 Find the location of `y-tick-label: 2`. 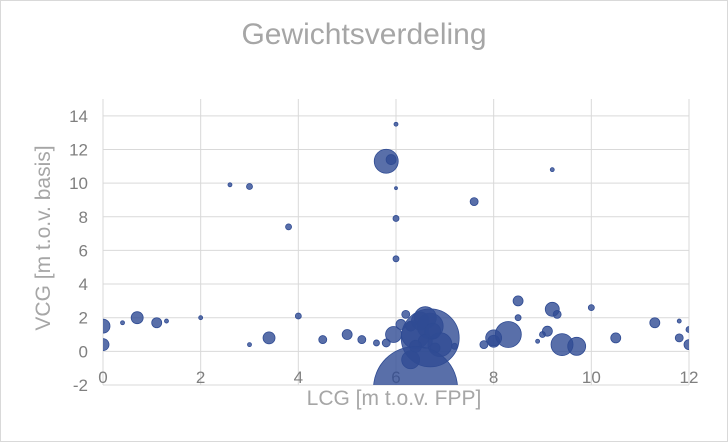

y-tick-label: 2 is located at coordinates (83, 318).